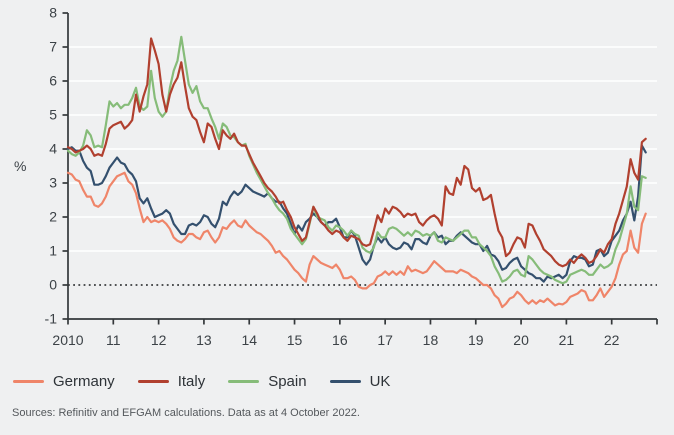  Describe the element at coordinates (431, 340) in the screenshot. I see `x-axis-tick-label: 18` at that location.